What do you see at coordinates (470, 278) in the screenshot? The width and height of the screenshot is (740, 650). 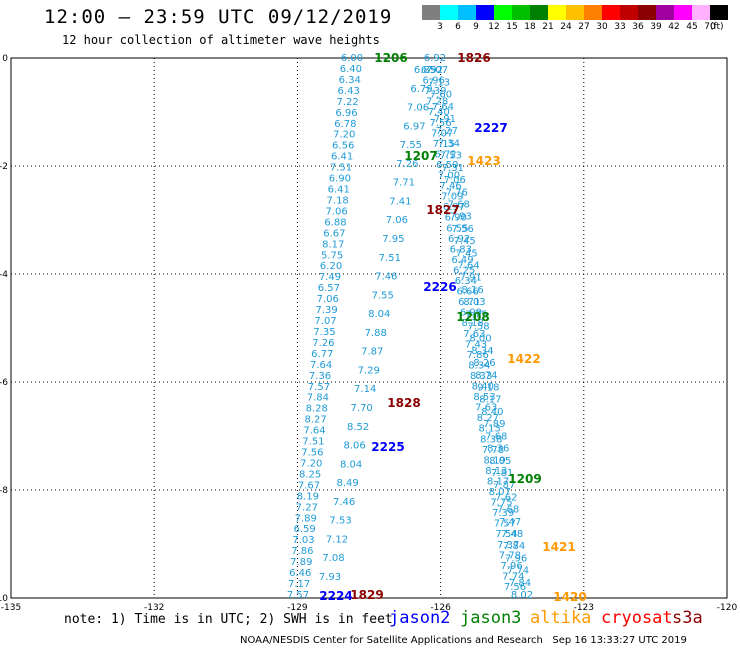 I see `swh-value: 7.91` at bounding box center [470, 278].